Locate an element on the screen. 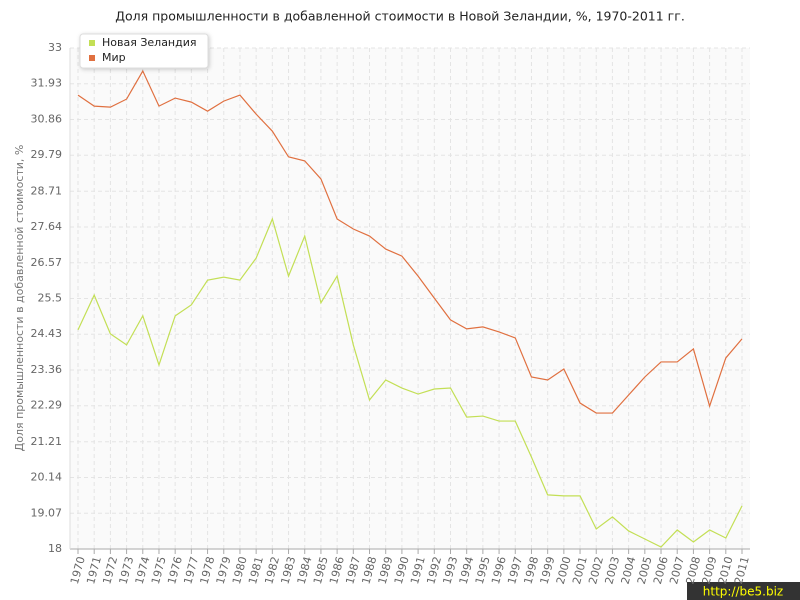 This screenshot has height=600, width=800. legend-label: Мир is located at coordinates (114, 57).